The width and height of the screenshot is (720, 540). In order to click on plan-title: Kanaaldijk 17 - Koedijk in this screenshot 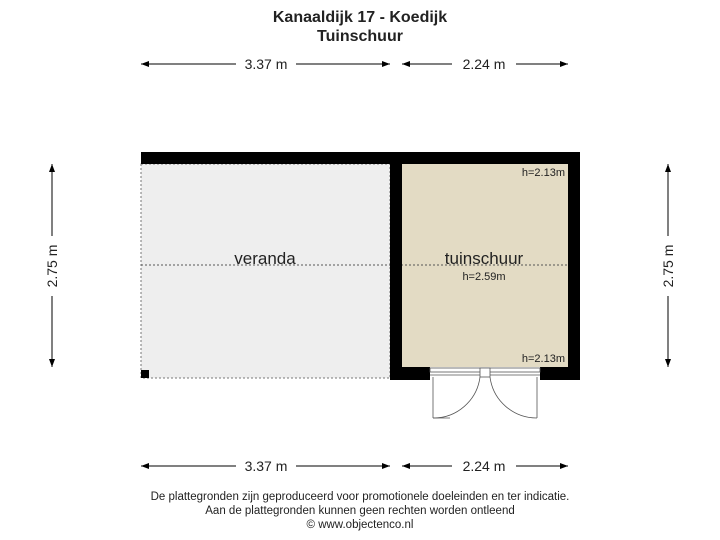, I will do `click(360, 17)`.